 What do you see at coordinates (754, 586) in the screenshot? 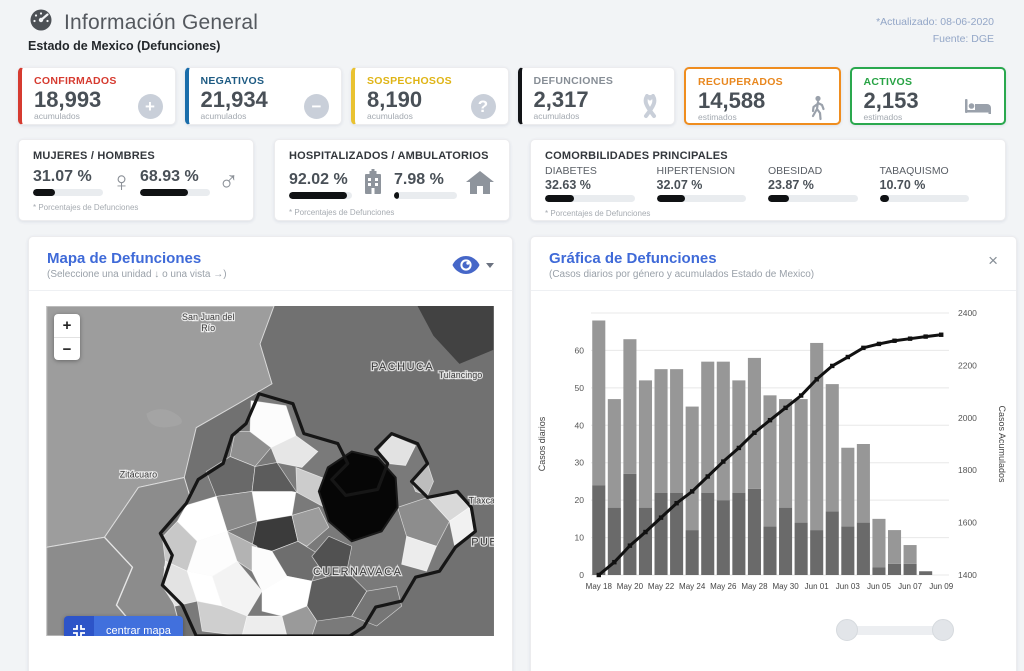
I see `svg-text: May 28` at bounding box center [754, 586].